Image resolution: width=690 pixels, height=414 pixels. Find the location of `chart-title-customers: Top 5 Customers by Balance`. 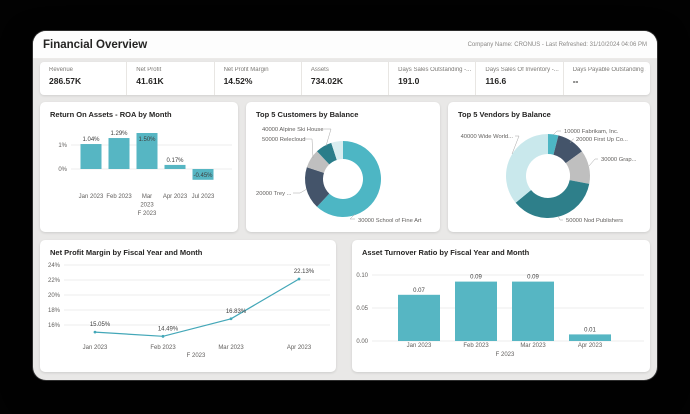

chart-title-customers: Top 5 Customers by Balance is located at coordinates (307, 114).